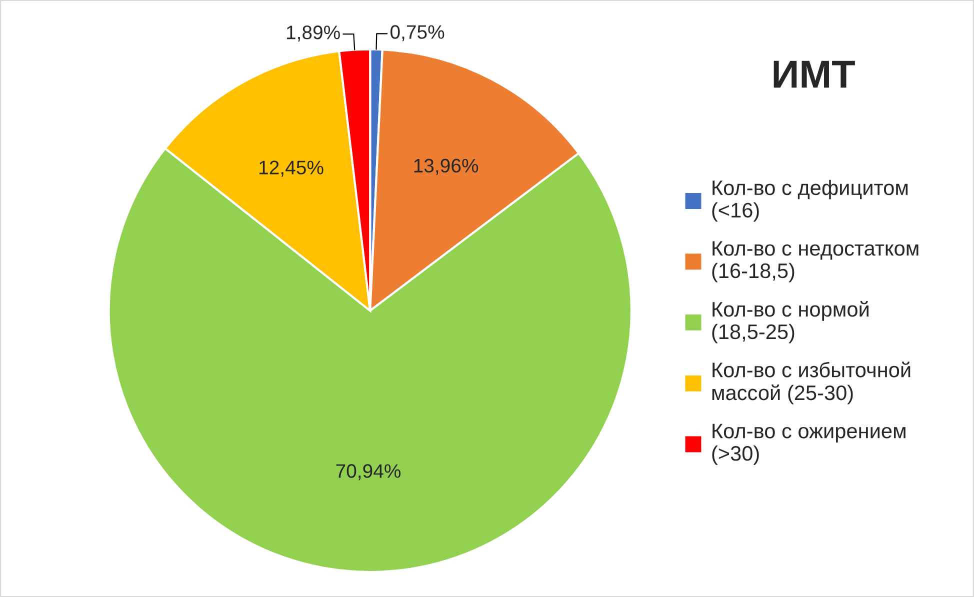 The width and height of the screenshot is (974, 597). What do you see at coordinates (292, 168) in the screenshot?
I see `data-label: 12,45%` at bounding box center [292, 168].